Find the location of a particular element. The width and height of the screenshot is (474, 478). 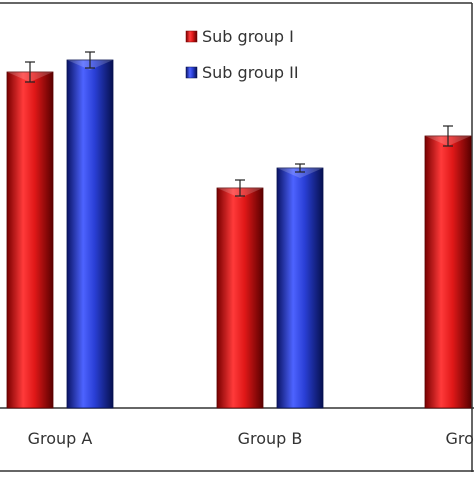

x-tick-label-group-c: Group C is located at coordinates (460, 438).